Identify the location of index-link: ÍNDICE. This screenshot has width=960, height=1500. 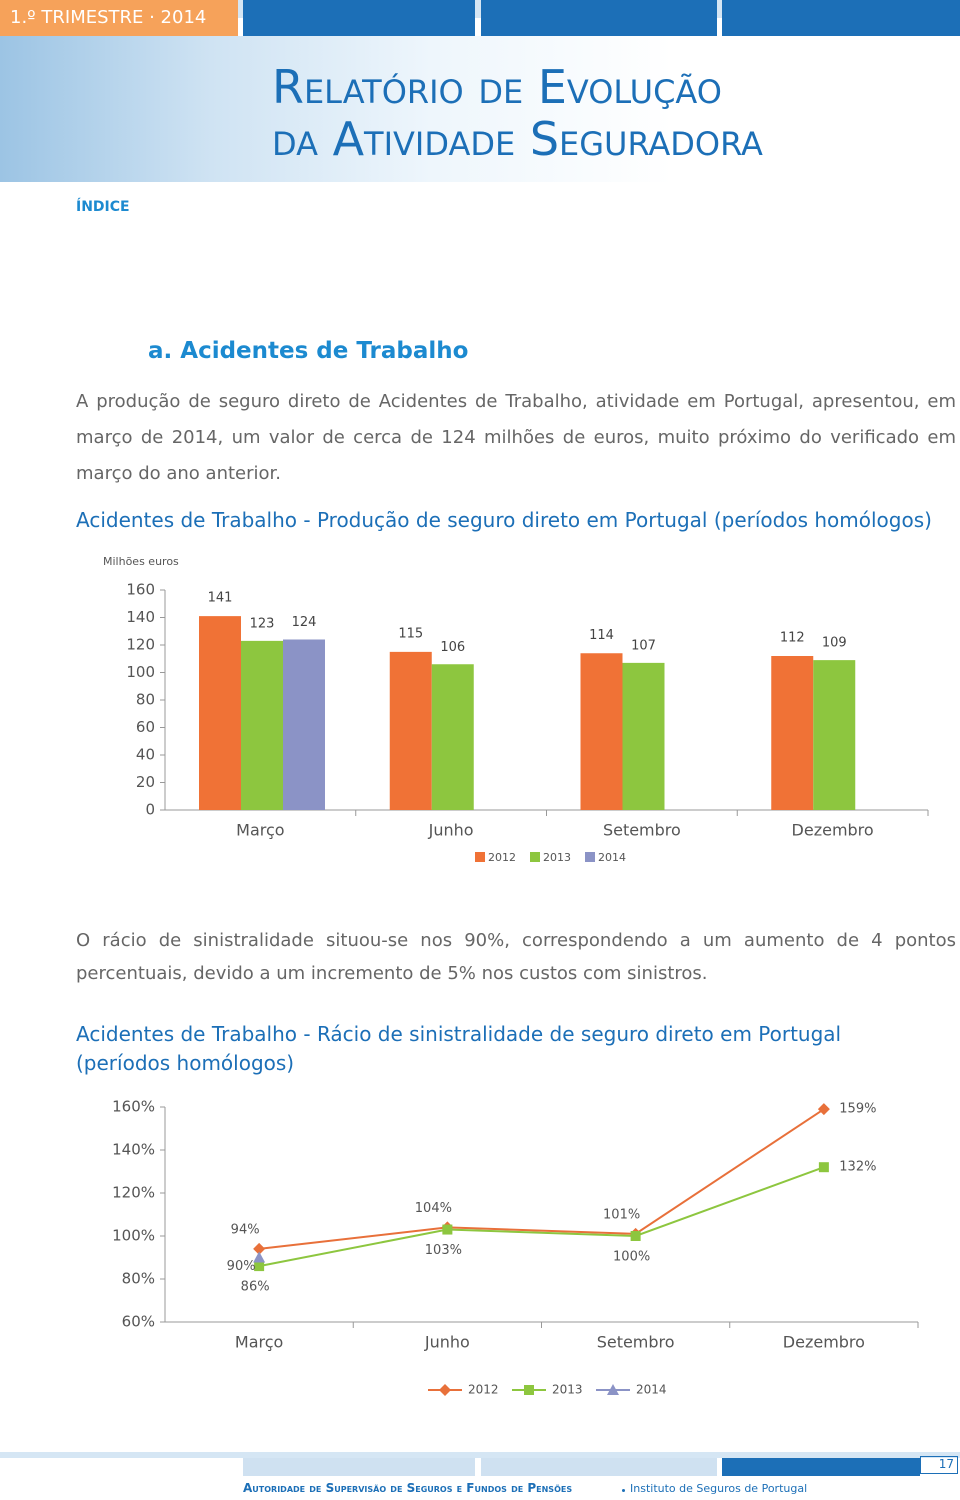
(103, 207).